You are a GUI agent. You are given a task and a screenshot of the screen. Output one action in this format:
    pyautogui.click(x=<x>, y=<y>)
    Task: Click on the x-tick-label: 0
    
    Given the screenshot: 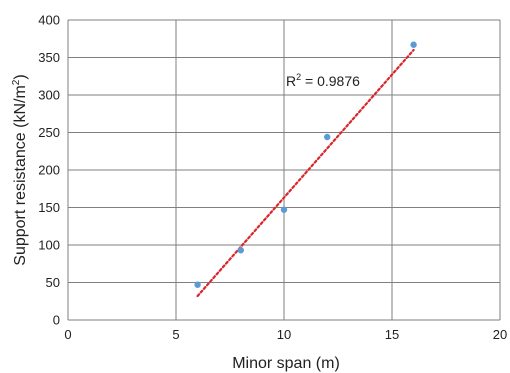 What is the action you would take?
    pyautogui.click(x=67, y=334)
    